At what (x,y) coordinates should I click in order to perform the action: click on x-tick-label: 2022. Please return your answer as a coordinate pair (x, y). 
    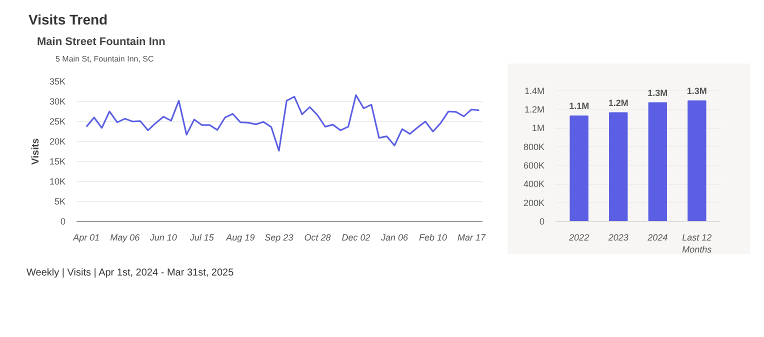
    Looking at the image, I should click on (579, 237).